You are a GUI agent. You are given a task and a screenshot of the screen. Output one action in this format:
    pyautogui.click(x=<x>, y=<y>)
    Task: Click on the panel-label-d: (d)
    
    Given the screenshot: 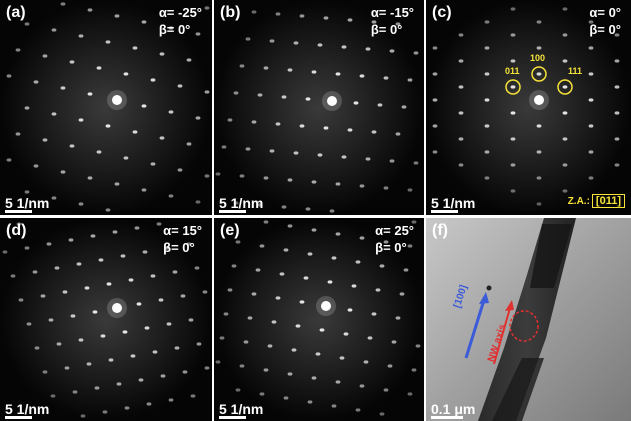 What is the action you would take?
    pyautogui.click(x=16, y=230)
    